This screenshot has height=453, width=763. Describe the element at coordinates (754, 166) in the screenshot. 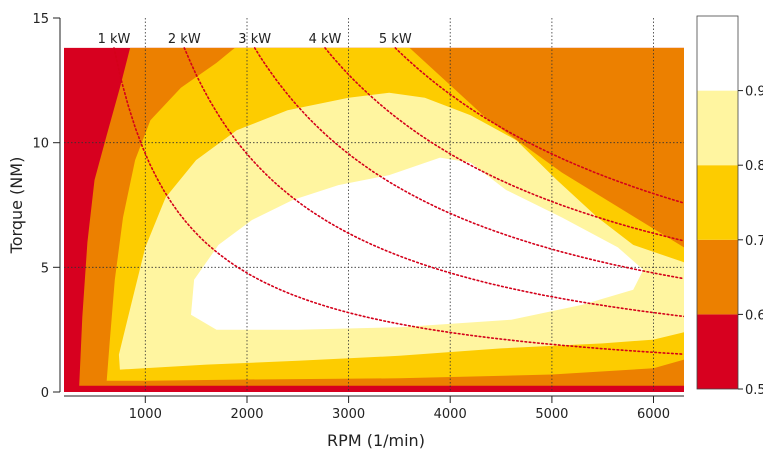

I see `colorbar-tick-label-0.8: 0.8` at that location.